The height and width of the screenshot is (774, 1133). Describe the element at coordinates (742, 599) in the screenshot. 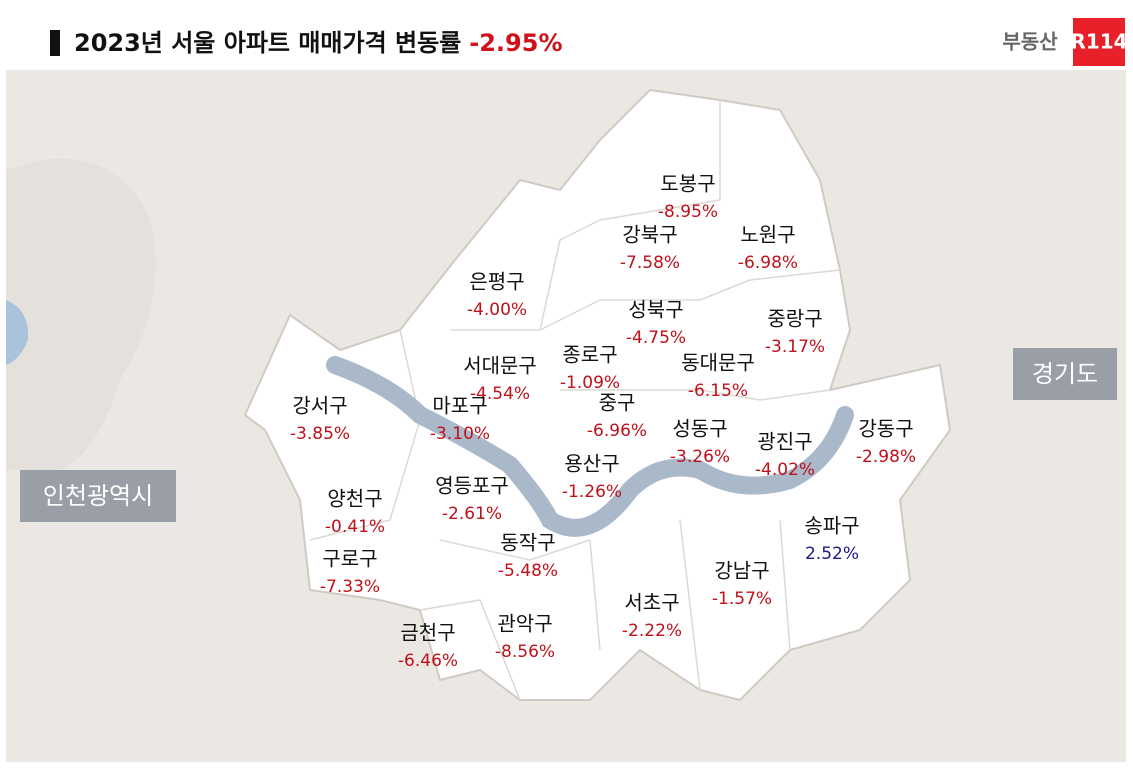

I see `district-change: -1.57%` at that location.